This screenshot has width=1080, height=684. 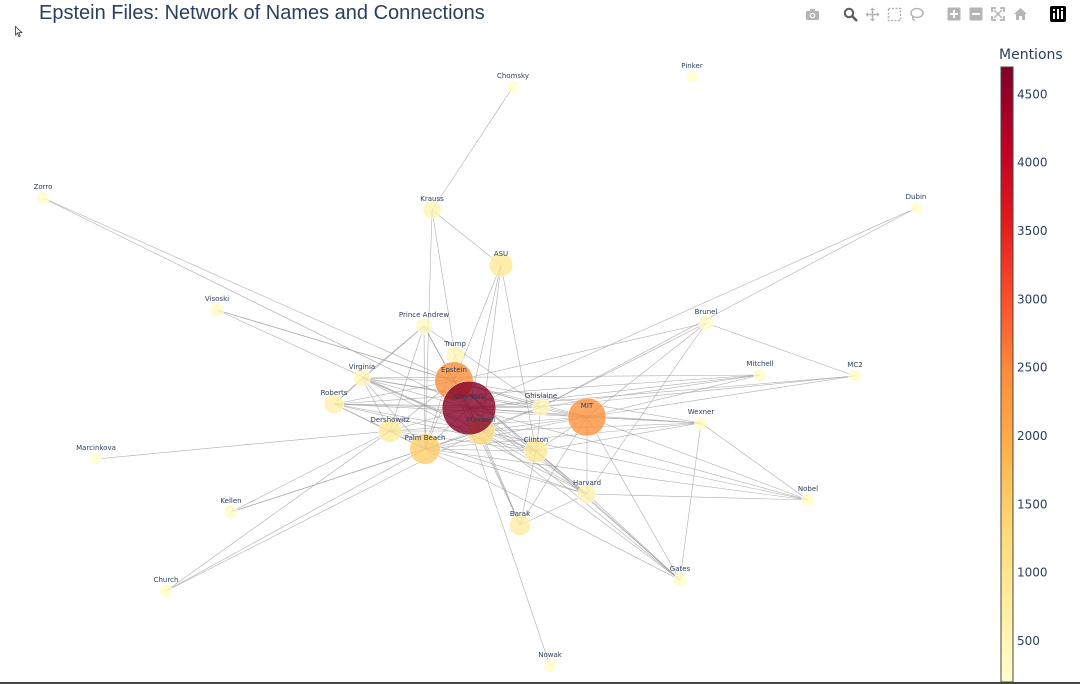 What do you see at coordinates (230, 501) in the screenshot?
I see `node-label-kellen: Kellen` at bounding box center [230, 501].